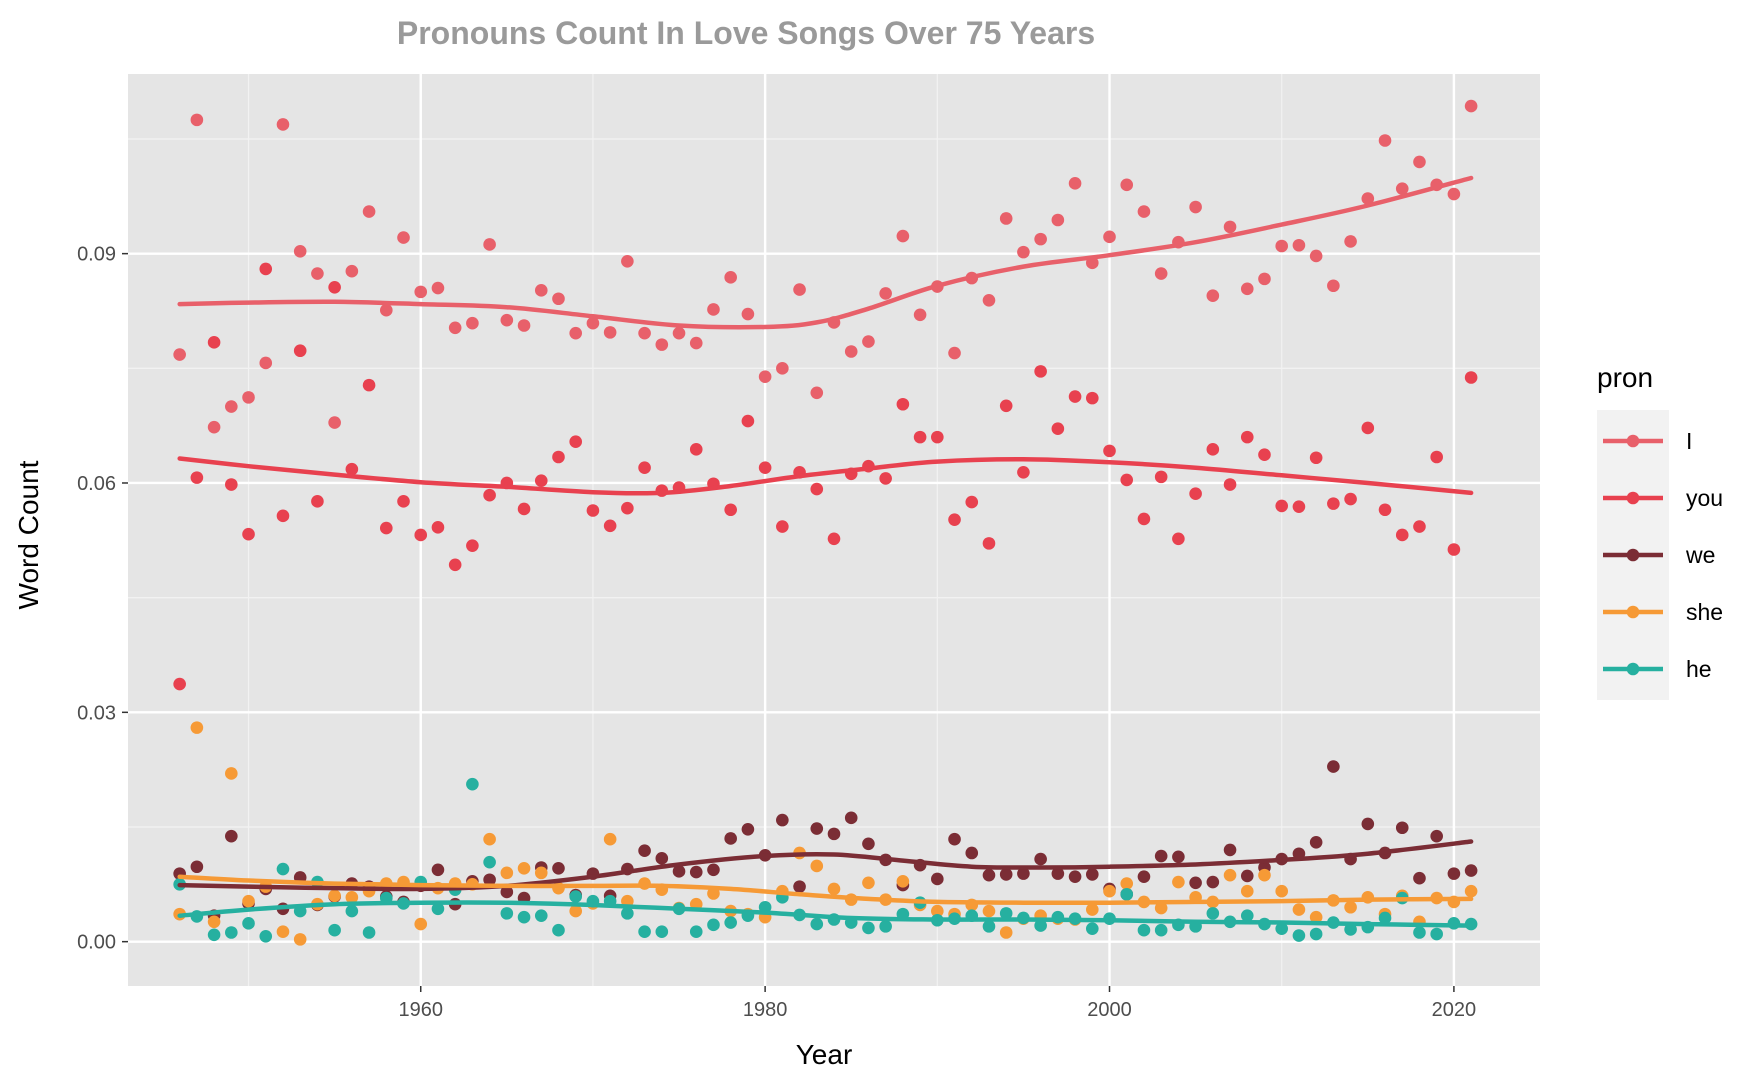 The image size is (1750, 1081). Describe the element at coordinates (96, 255) in the screenshot. I see `y-tick-label: 0.09` at that location.